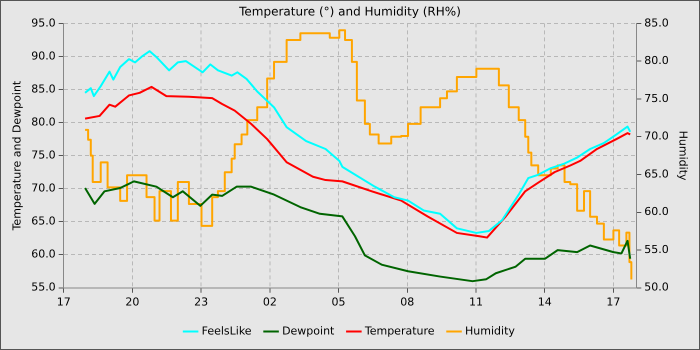 Image resolution: width=700 pixels, height=350 pixels. Describe the element at coordinates (656, 23) in the screenshot. I see `y2-tick-label: 85.0` at that location.